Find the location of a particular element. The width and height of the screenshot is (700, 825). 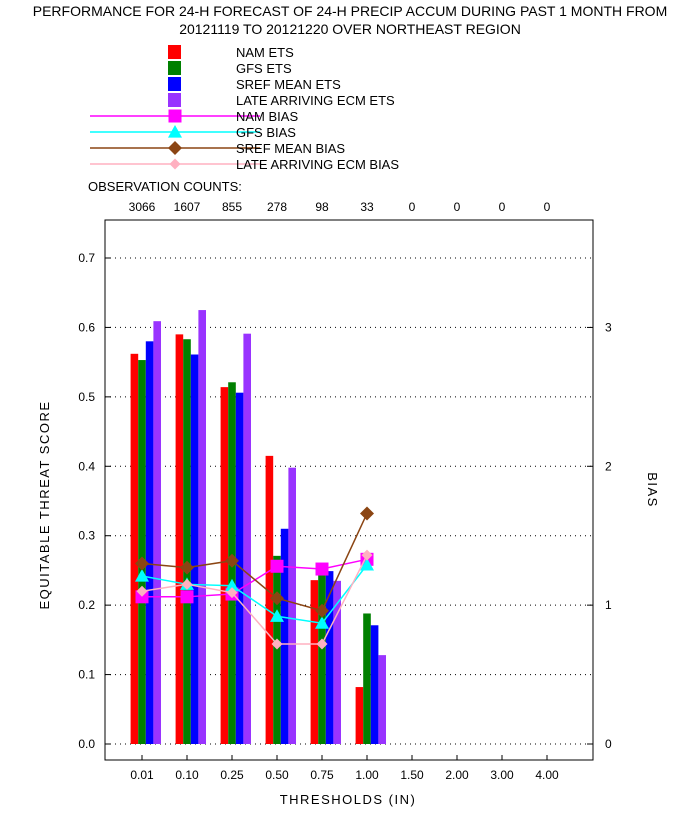

y-tick-label: 0.7 is located at coordinates (86, 258).